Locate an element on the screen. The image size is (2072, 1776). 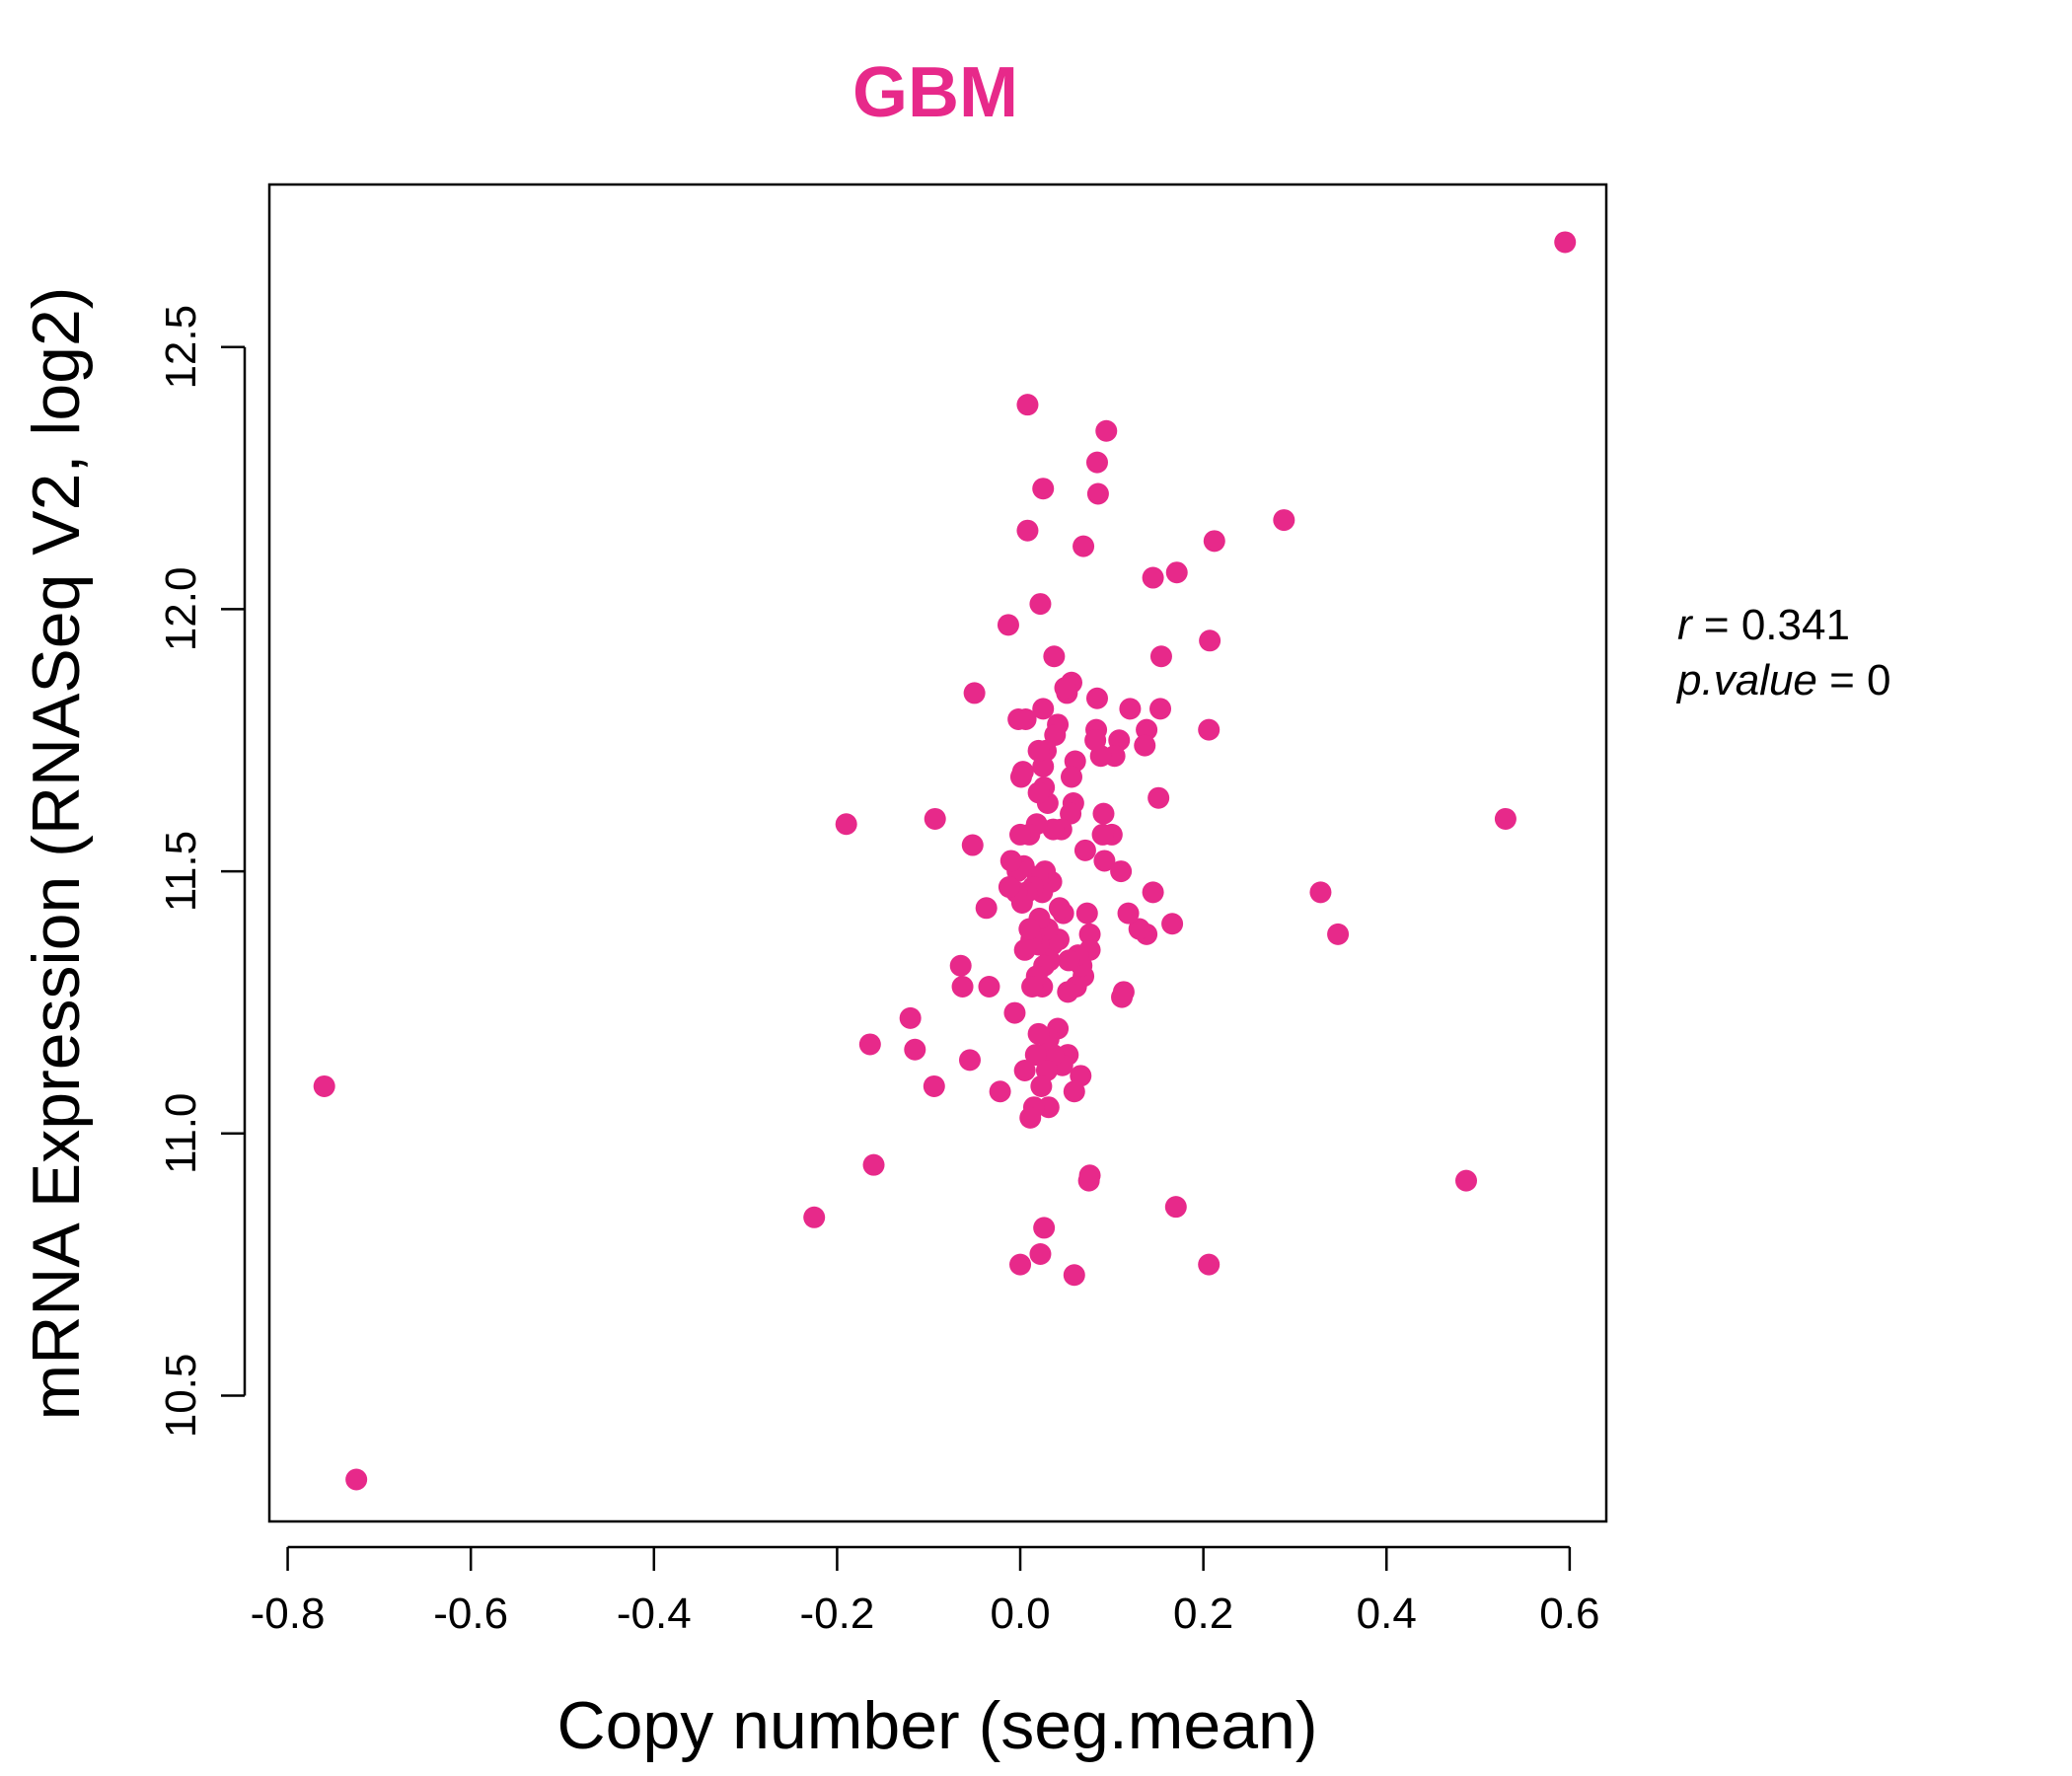
x-tick-label: 0.0 is located at coordinates (1020, 1614).